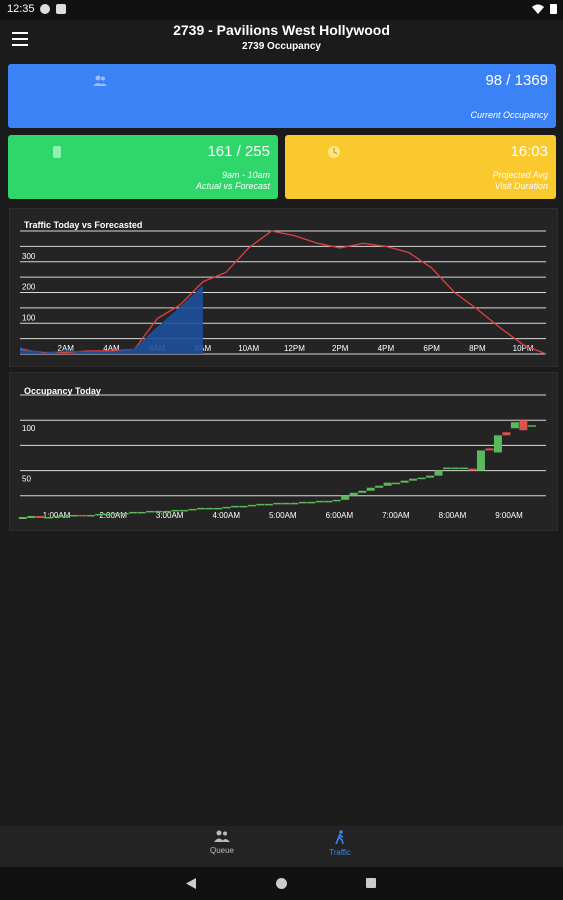 The width and height of the screenshot is (563, 900). What do you see at coordinates (340, 348) in the screenshot?
I see `x-tick-label: 2PM` at bounding box center [340, 348].